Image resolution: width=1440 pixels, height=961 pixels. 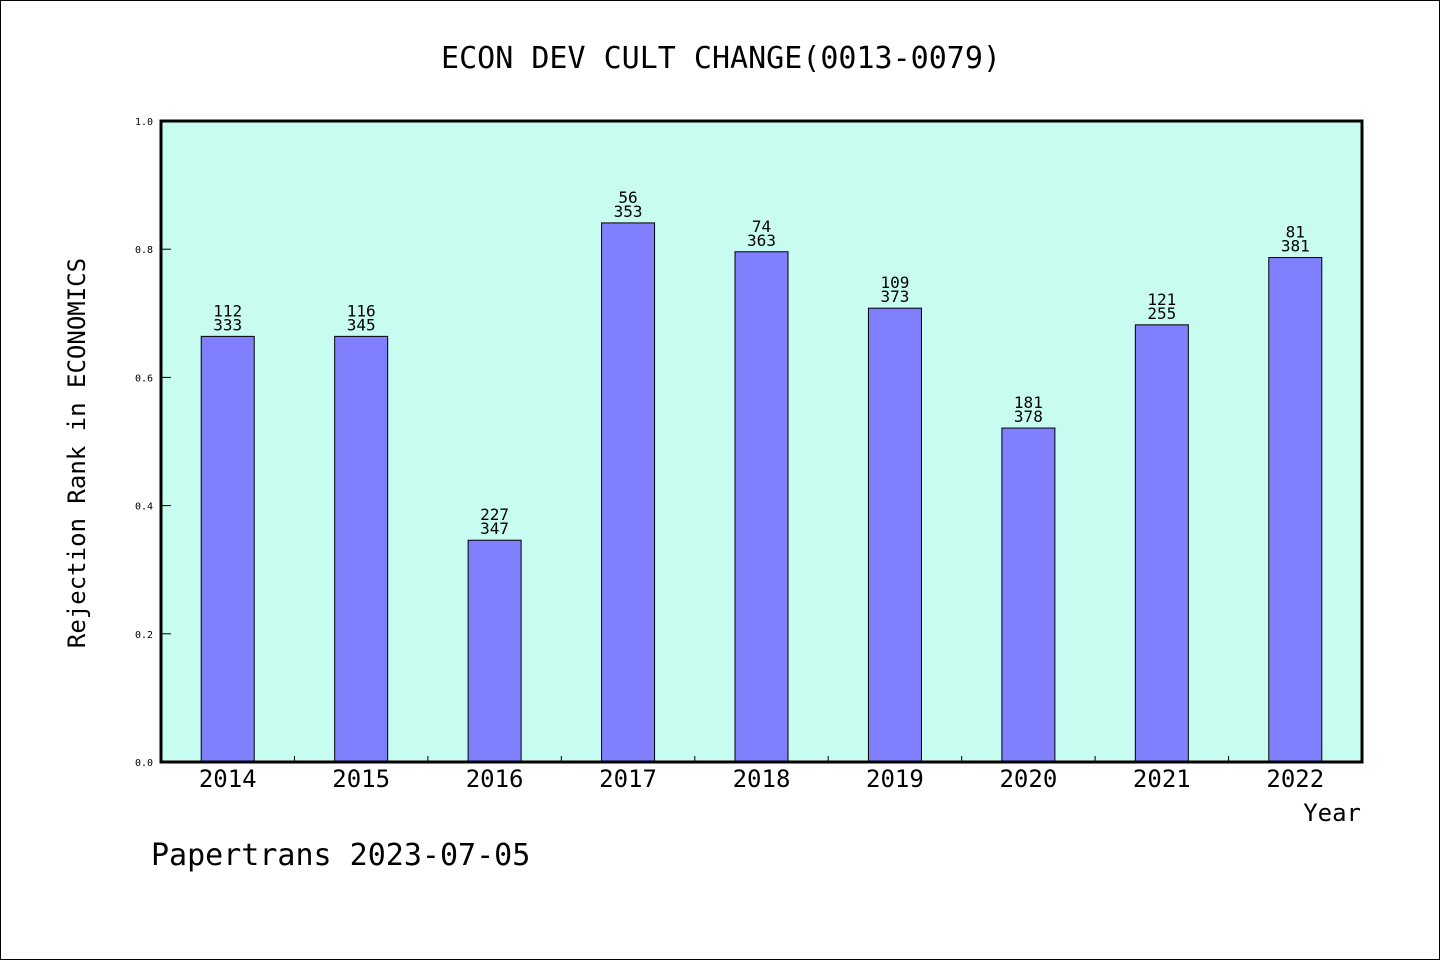 What do you see at coordinates (144, 122) in the screenshot?
I see `y-tick-label: 1.0` at bounding box center [144, 122].